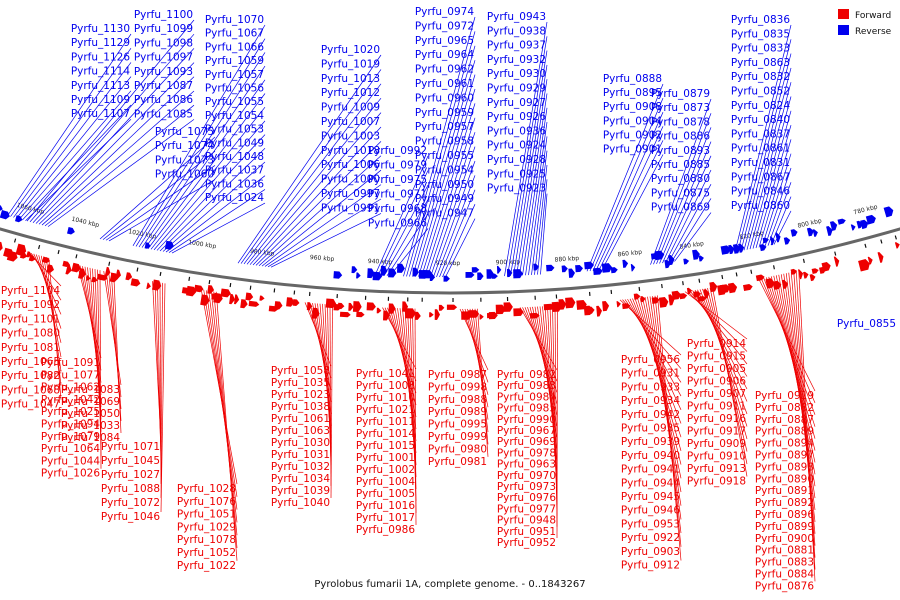  What do you see at coordinates (526, 386) in the screenshot?
I see `forward-gene-label: Pyrfu_0983` at bounding box center [526, 386].